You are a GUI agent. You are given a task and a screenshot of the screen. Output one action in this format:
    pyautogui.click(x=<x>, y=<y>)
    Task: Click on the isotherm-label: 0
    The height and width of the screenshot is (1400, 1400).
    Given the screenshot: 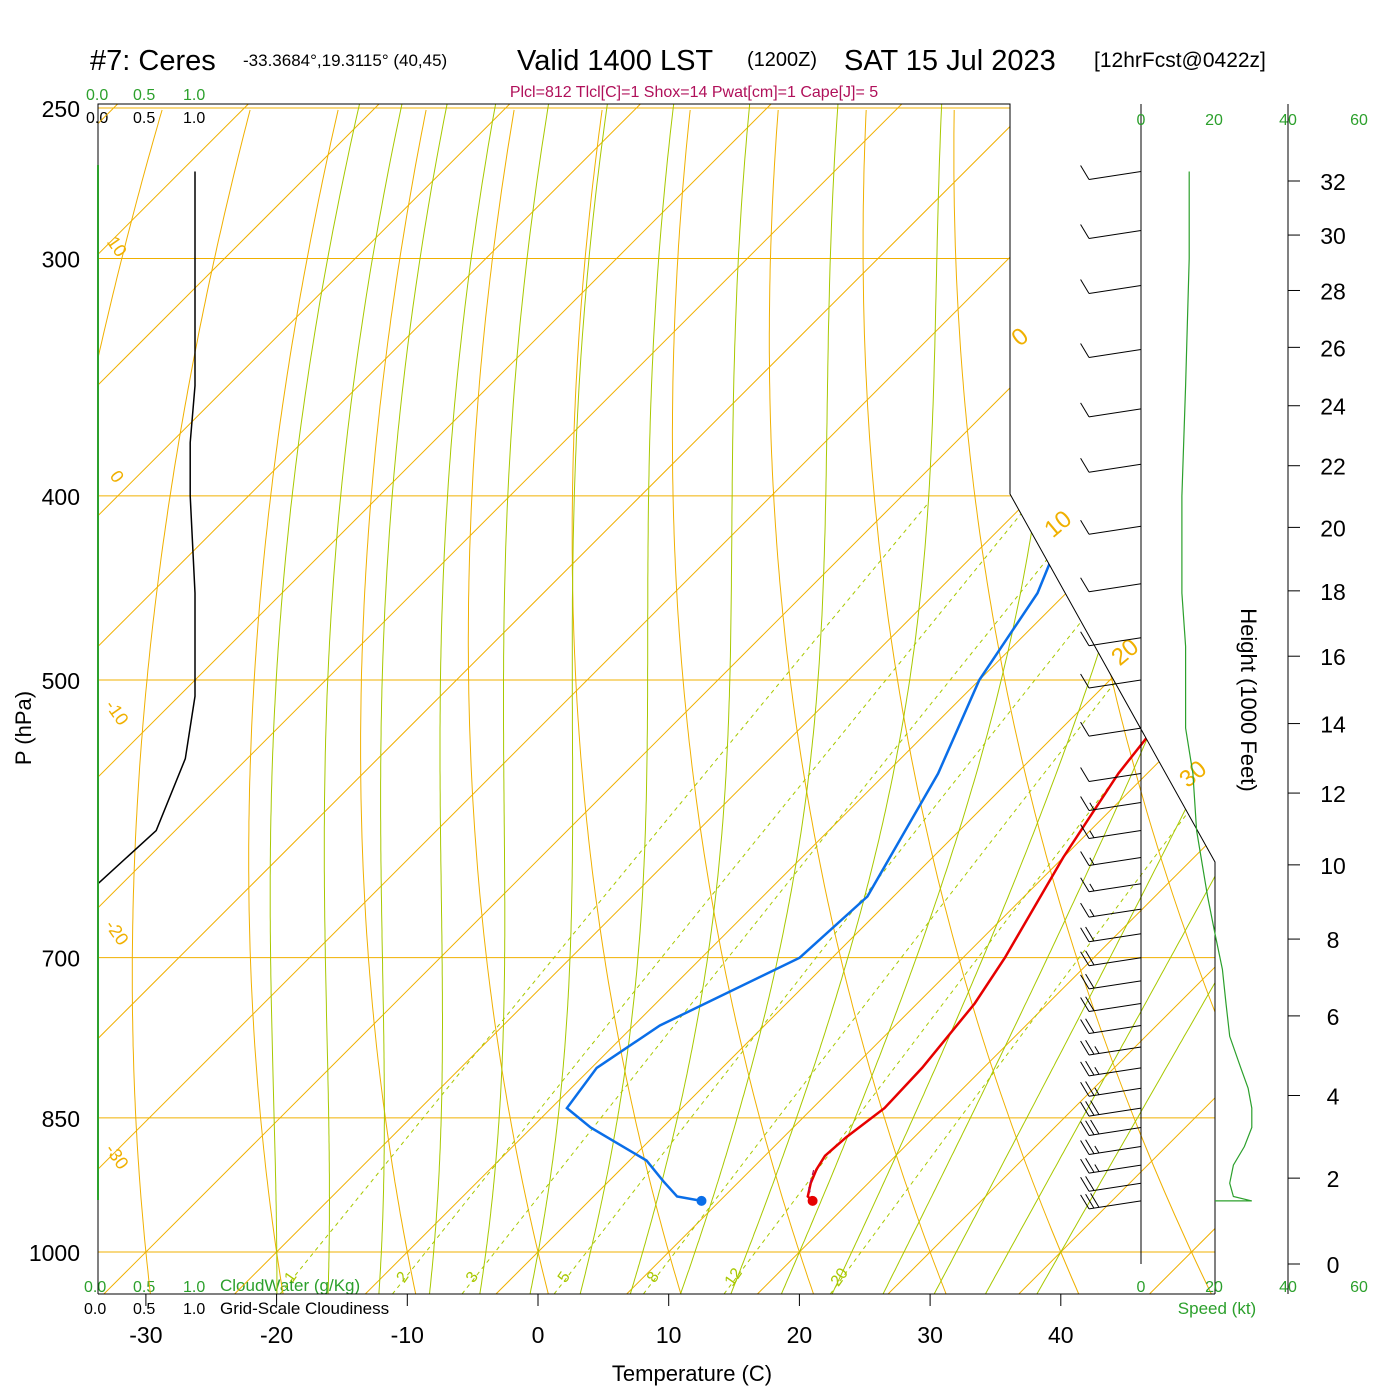 What is the action you would take?
    pyautogui.click(x=1020, y=337)
    